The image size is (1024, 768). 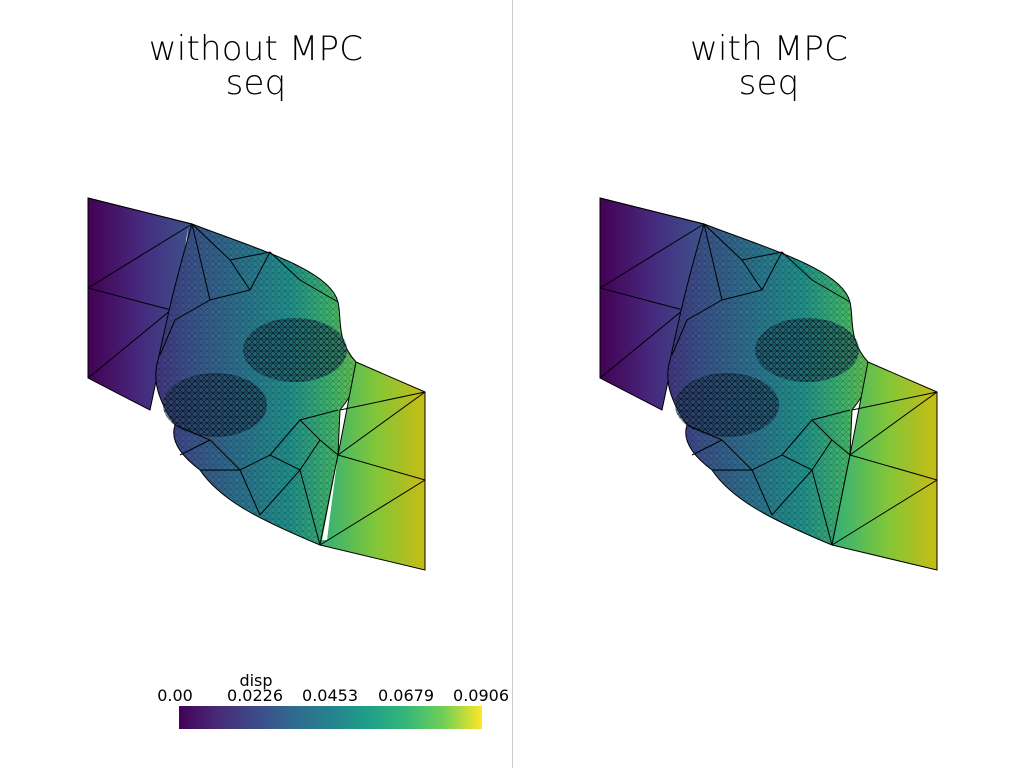 I want to click on colorbar-tick-4: 0.0906, so click(x=481, y=695).